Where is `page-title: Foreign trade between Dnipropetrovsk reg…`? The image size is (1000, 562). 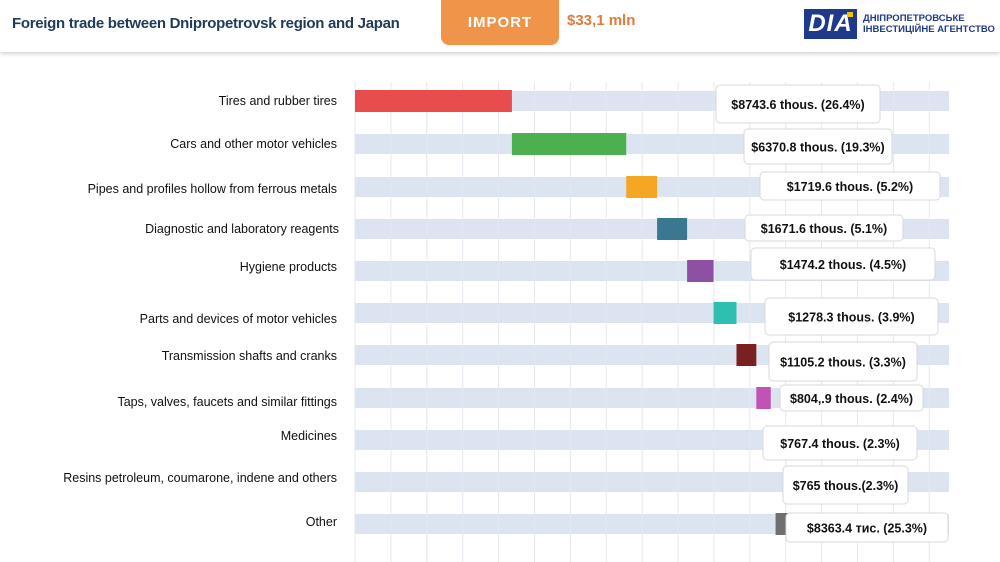 page-title: Foreign trade between Dnipropetrovsk reg… is located at coordinates (206, 23).